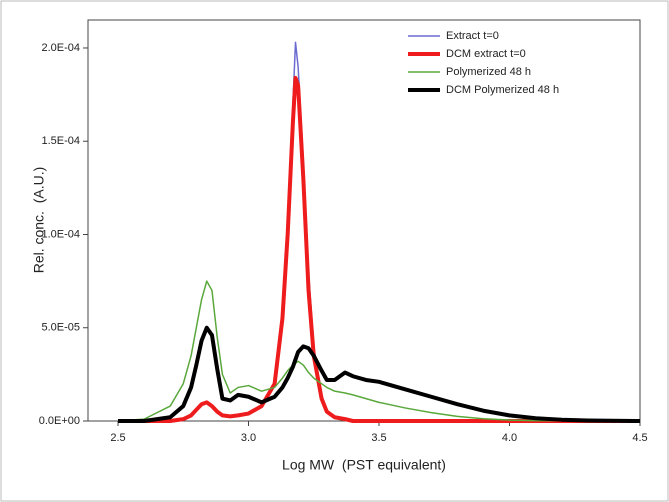 The width and height of the screenshot is (669, 502). Describe the element at coordinates (60, 141) in the screenshot. I see `y-tick-label: 1.5E-04` at that location.